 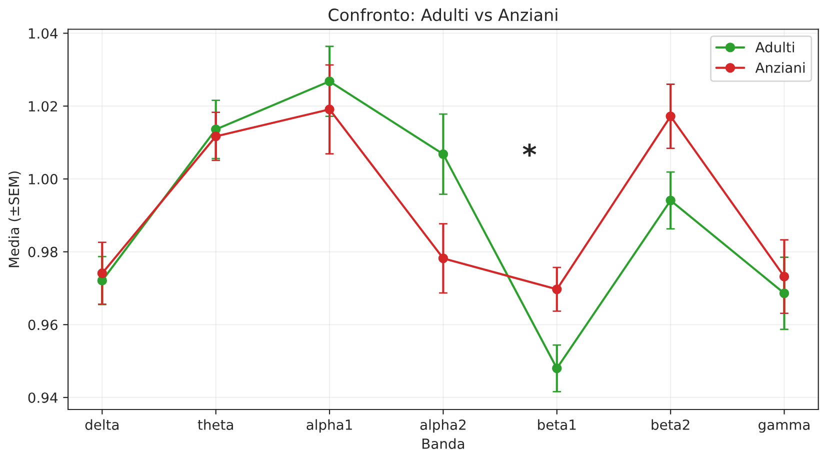 What do you see at coordinates (784, 427) in the screenshot?
I see `x-tick-label: gamma` at bounding box center [784, 427].